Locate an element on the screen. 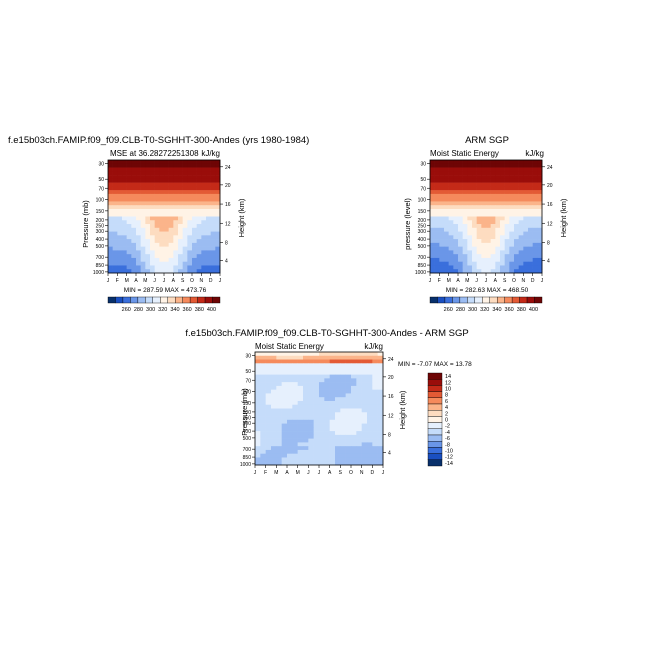  panel3-colorbar-label: -8 is located at coordinates (447, 445).